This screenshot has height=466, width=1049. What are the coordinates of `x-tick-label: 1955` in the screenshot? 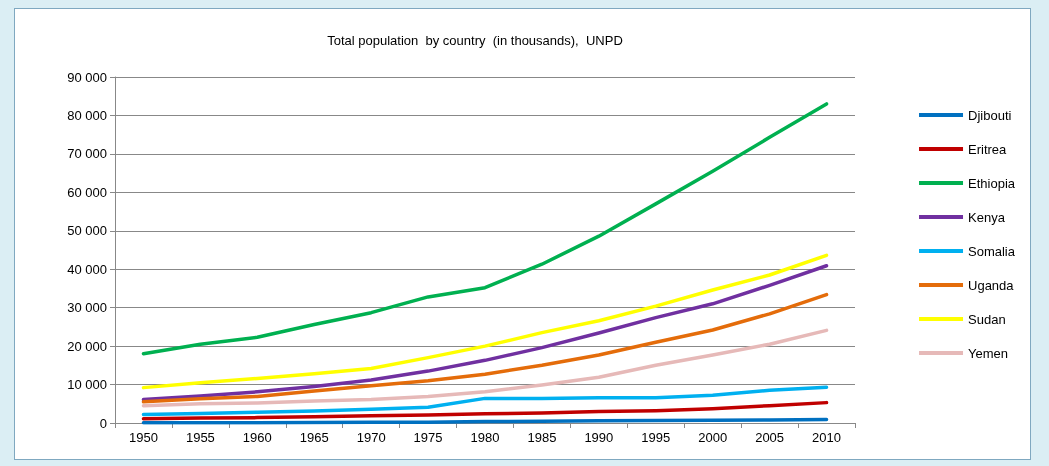 It's located at (200, 437).